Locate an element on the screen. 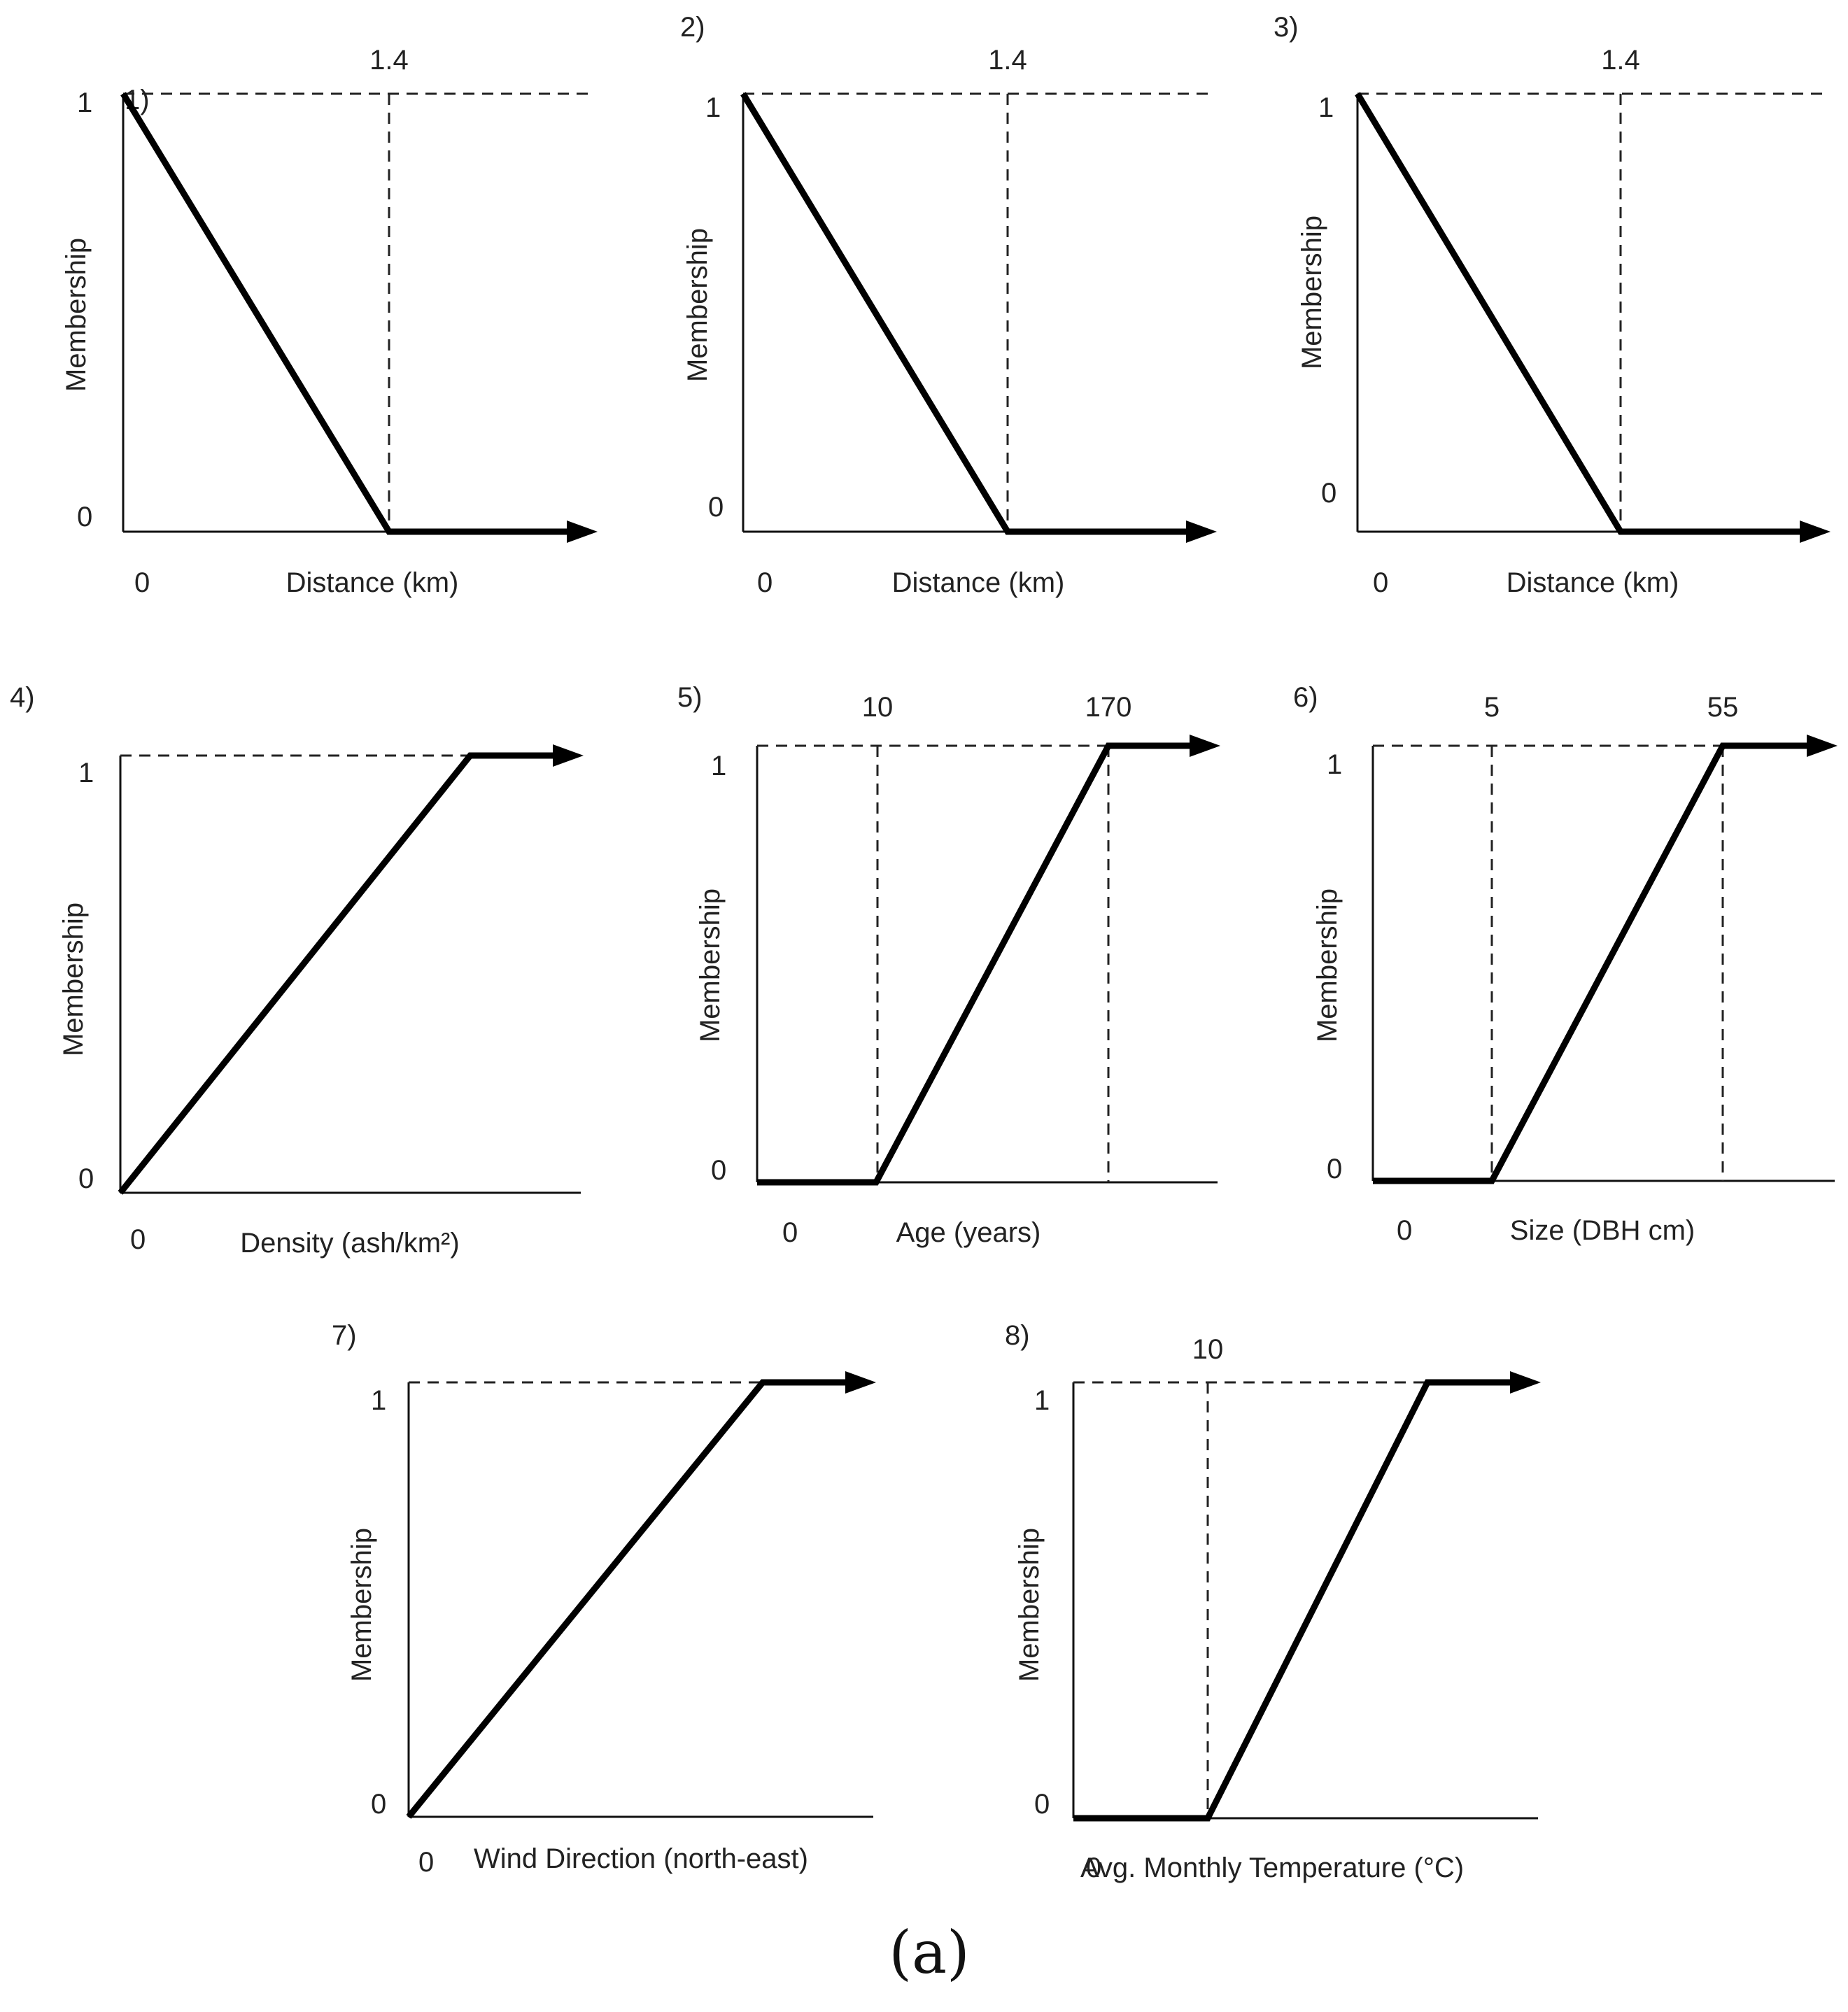  panel-label: 7) is located at coordinates (345, 1335).